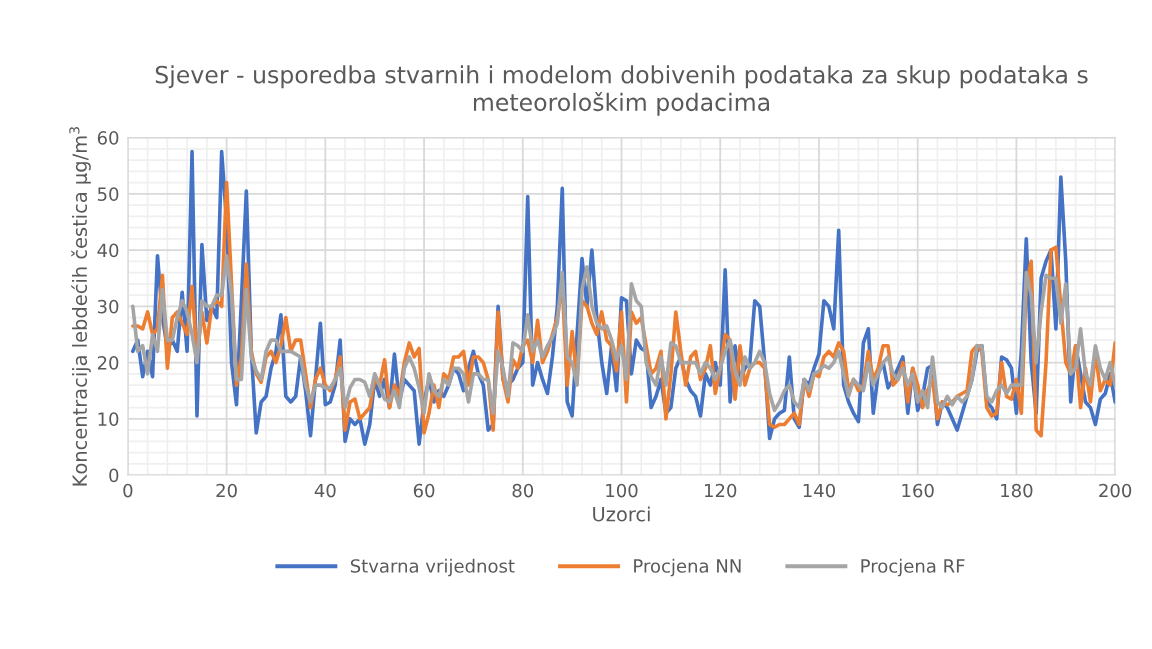 Image resolution: width=1152 pixels, height=649 pixels. I want to click on x-tick-label: 60, so click(424, 490).